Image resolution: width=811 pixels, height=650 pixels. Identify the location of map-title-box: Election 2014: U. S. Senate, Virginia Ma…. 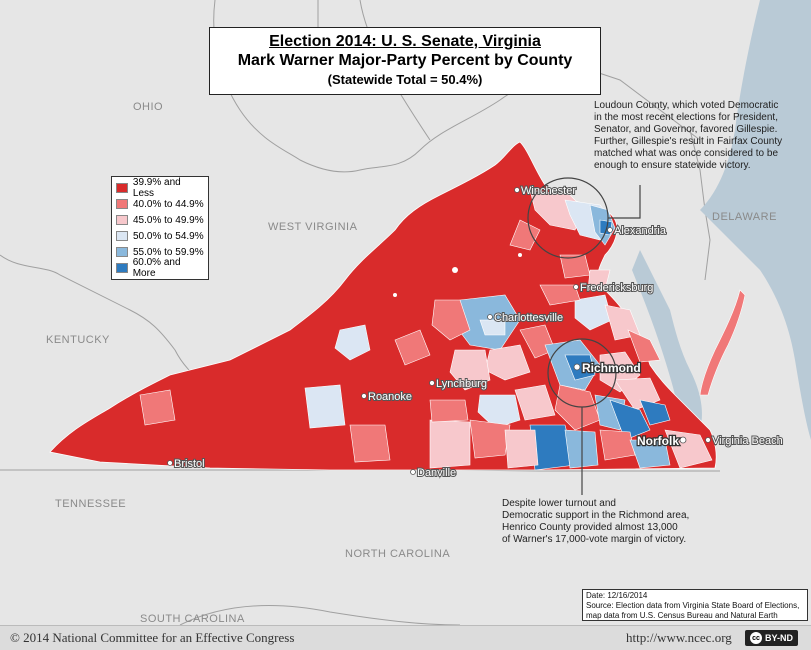
(405, 61).